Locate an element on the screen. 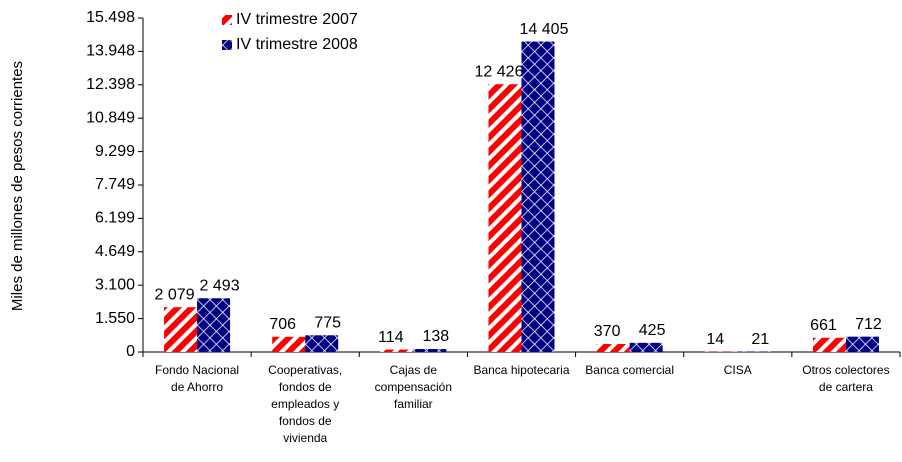 The height and width of the screenshot is (462, 902). value-label: 2 493 is located at coordinates (220, 285).